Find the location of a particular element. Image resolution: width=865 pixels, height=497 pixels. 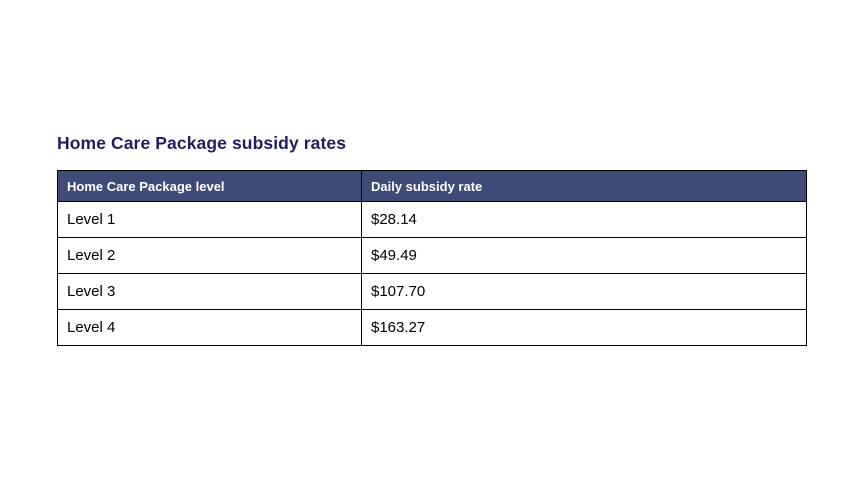

cell-rate: $107.70 is located at coordinates (584, 291).